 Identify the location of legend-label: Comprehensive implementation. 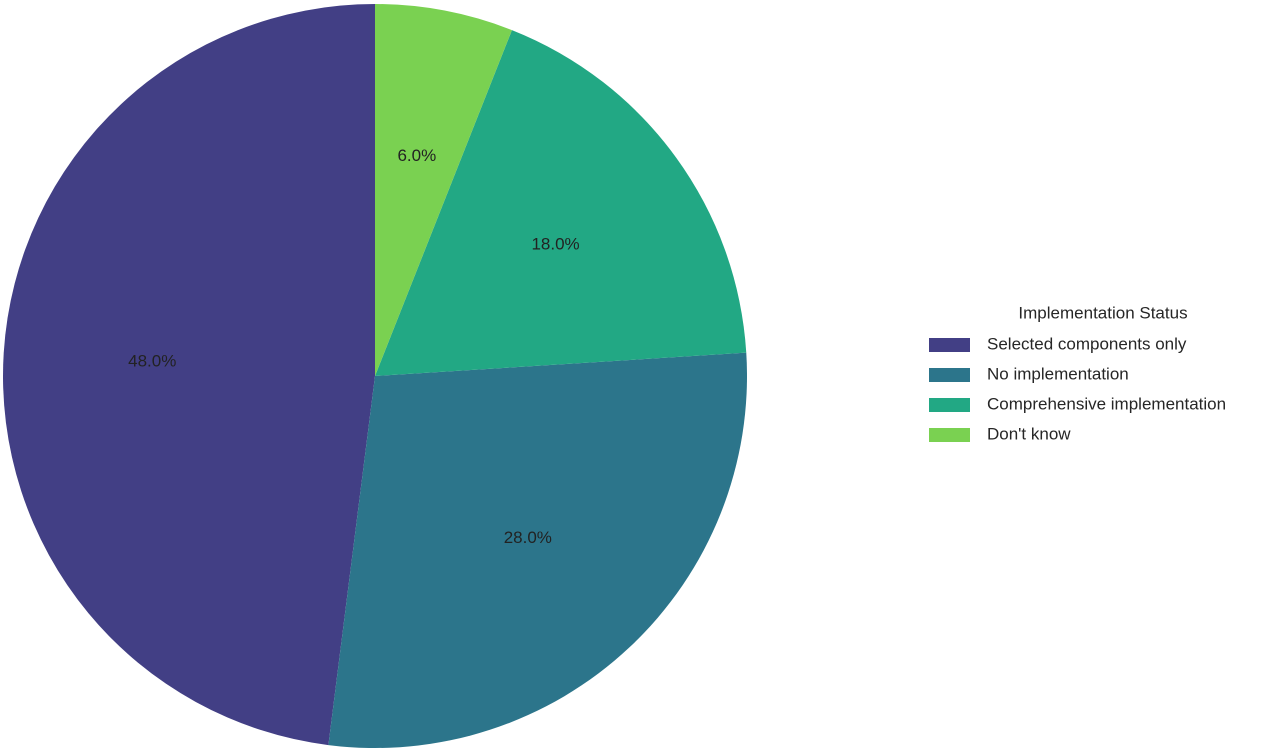
(1106, 403).